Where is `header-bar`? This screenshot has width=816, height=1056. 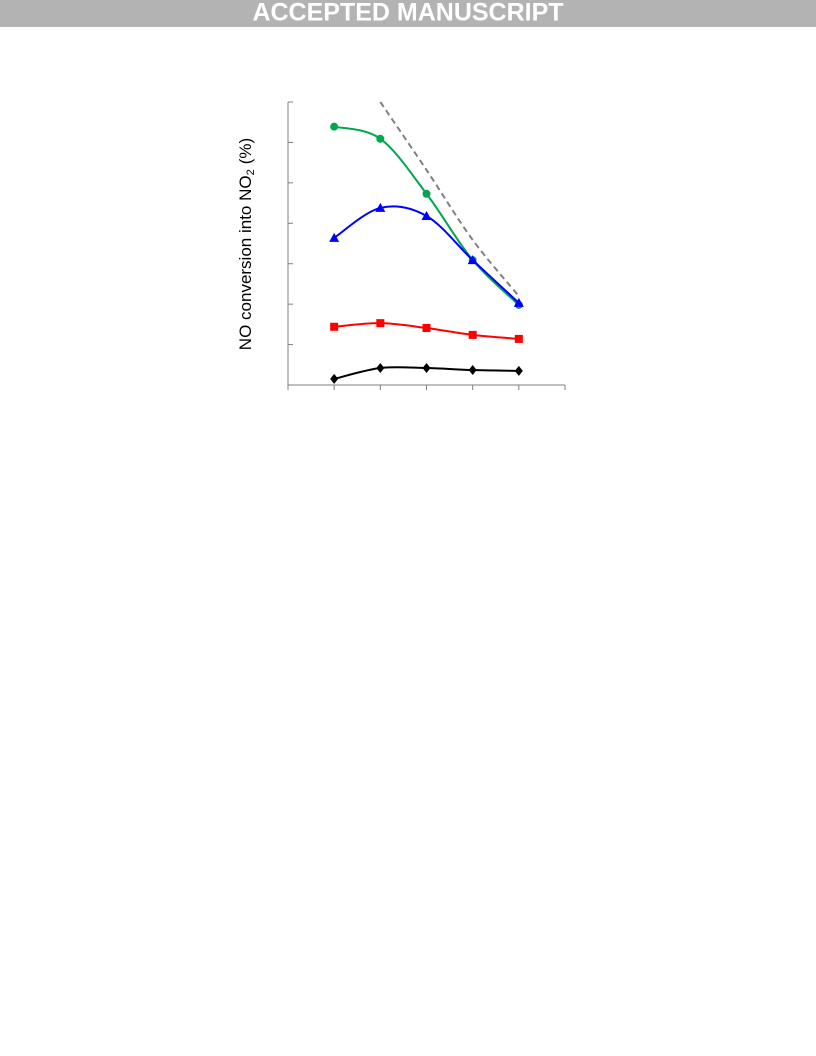
header-bar is located at coordinates (408, 13).